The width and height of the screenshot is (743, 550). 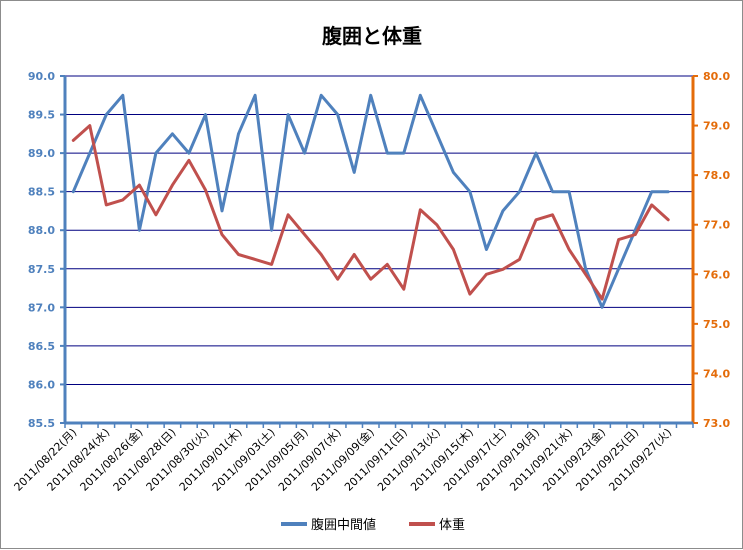 What do you see at coordinates (41, 192) in the screenshot?
I see `left-tick-label-6: 88.5` at bounding box center [41, 192].